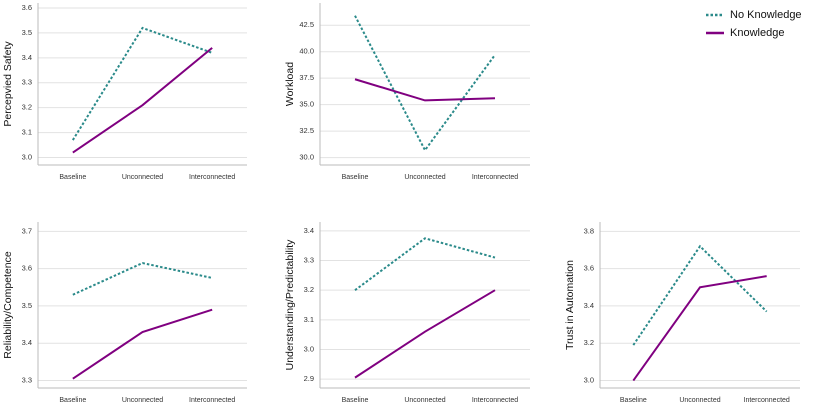 The height and width of the screenshot is (402, 814). What do you see at coordinates (306, 77) in the screenshot?
I see `y-tick-label: 37.5` at bounding box center [306, 77].